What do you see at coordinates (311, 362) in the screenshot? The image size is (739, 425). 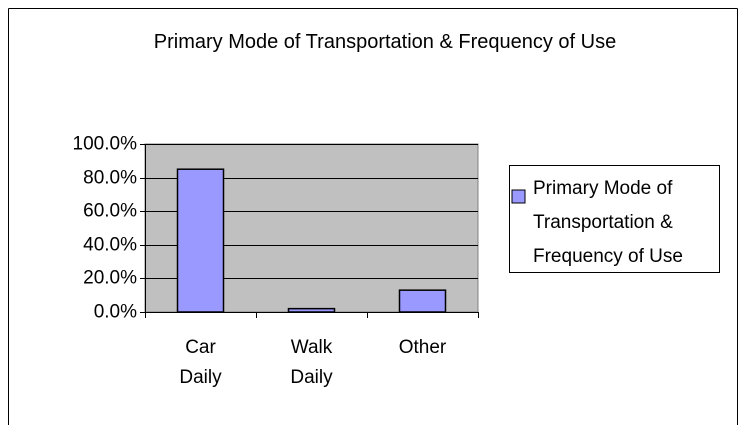 I see `x-tick-label: Walk Daily` at bounding box center [311, 362].